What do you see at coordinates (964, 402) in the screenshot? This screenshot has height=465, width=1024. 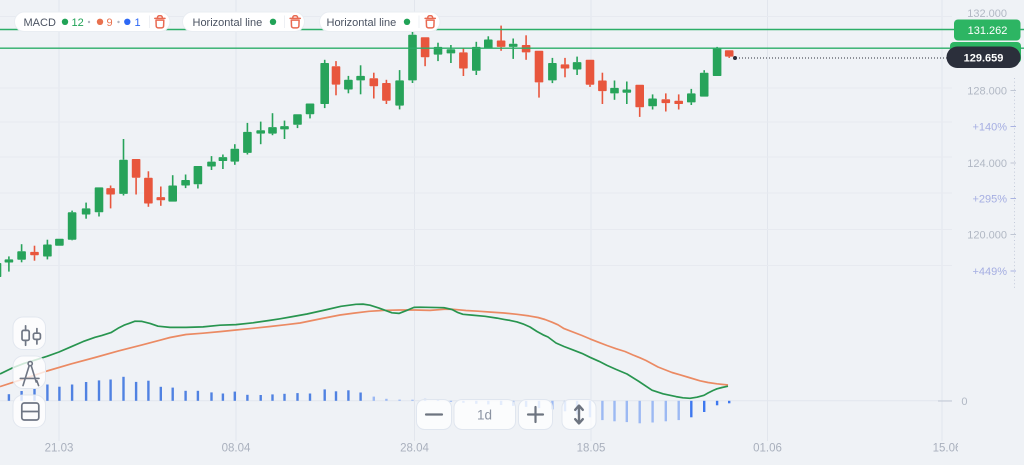 I see `svg-text: 0` at bounding box center [964, 402].